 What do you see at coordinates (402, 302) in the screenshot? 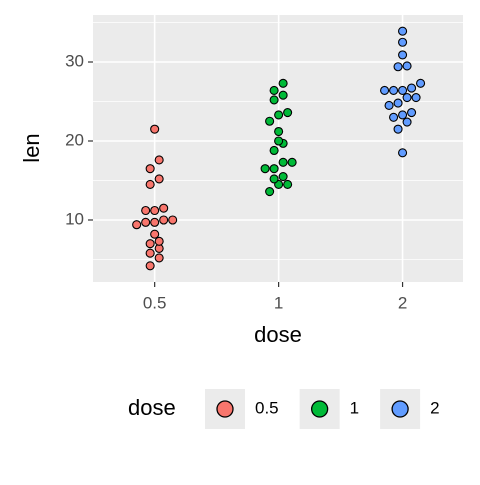
I see `x-tick-label: 2` at bounding box center [402, 302].